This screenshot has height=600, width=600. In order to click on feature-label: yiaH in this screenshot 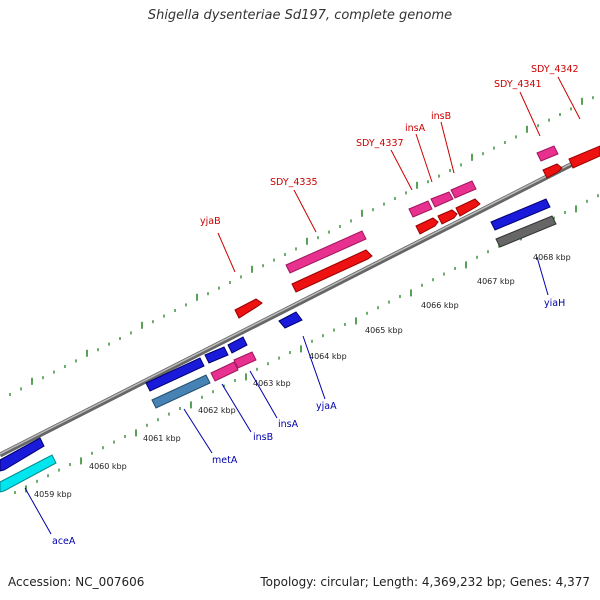, I will do `click(554, 303)`.